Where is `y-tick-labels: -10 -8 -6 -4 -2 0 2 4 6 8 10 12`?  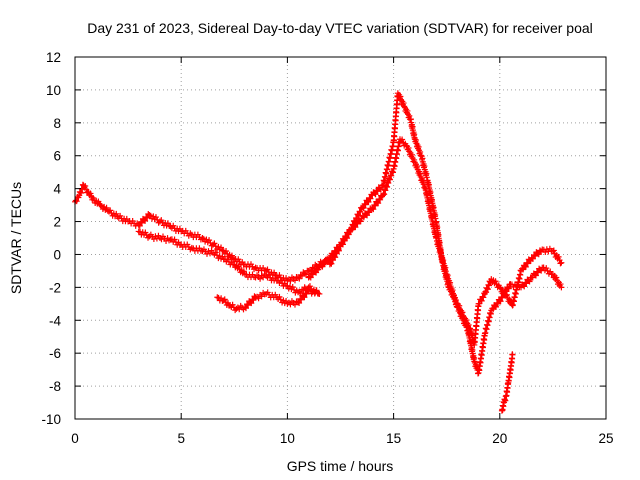
y-tick-labels: -10 -8 -6 -4 -2 0 2 4 6 8 10 12 is located at coordinates (51, 238).